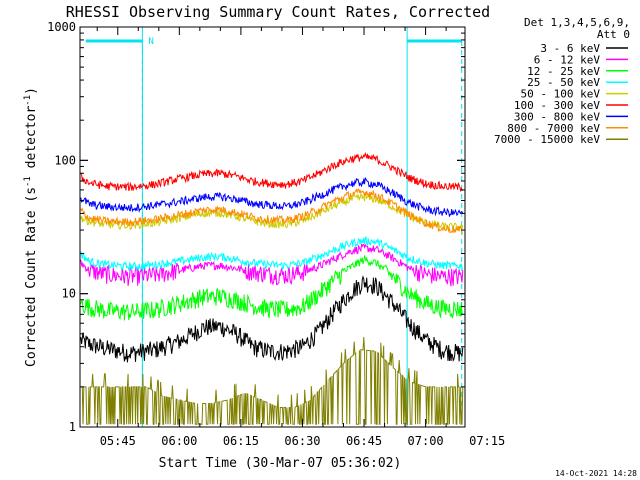 This screenshot has width=640, height=480. What do you see at coordinates (487, 441) in the screenshot?
I see `x-tick-label: 07:15` at bounding box center [487, 441].